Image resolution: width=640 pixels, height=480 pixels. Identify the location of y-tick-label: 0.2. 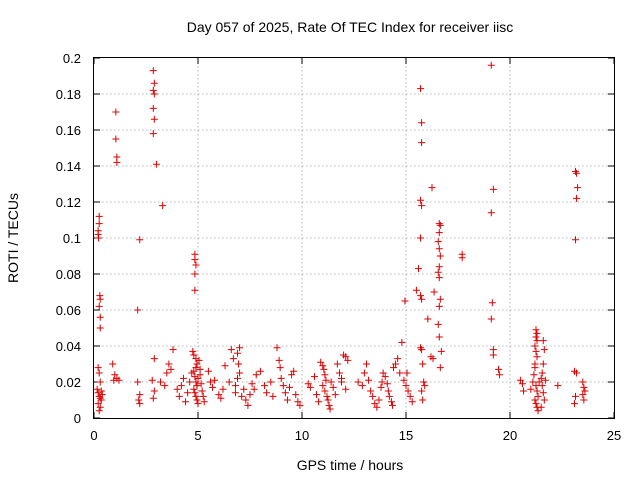
(72, 58).